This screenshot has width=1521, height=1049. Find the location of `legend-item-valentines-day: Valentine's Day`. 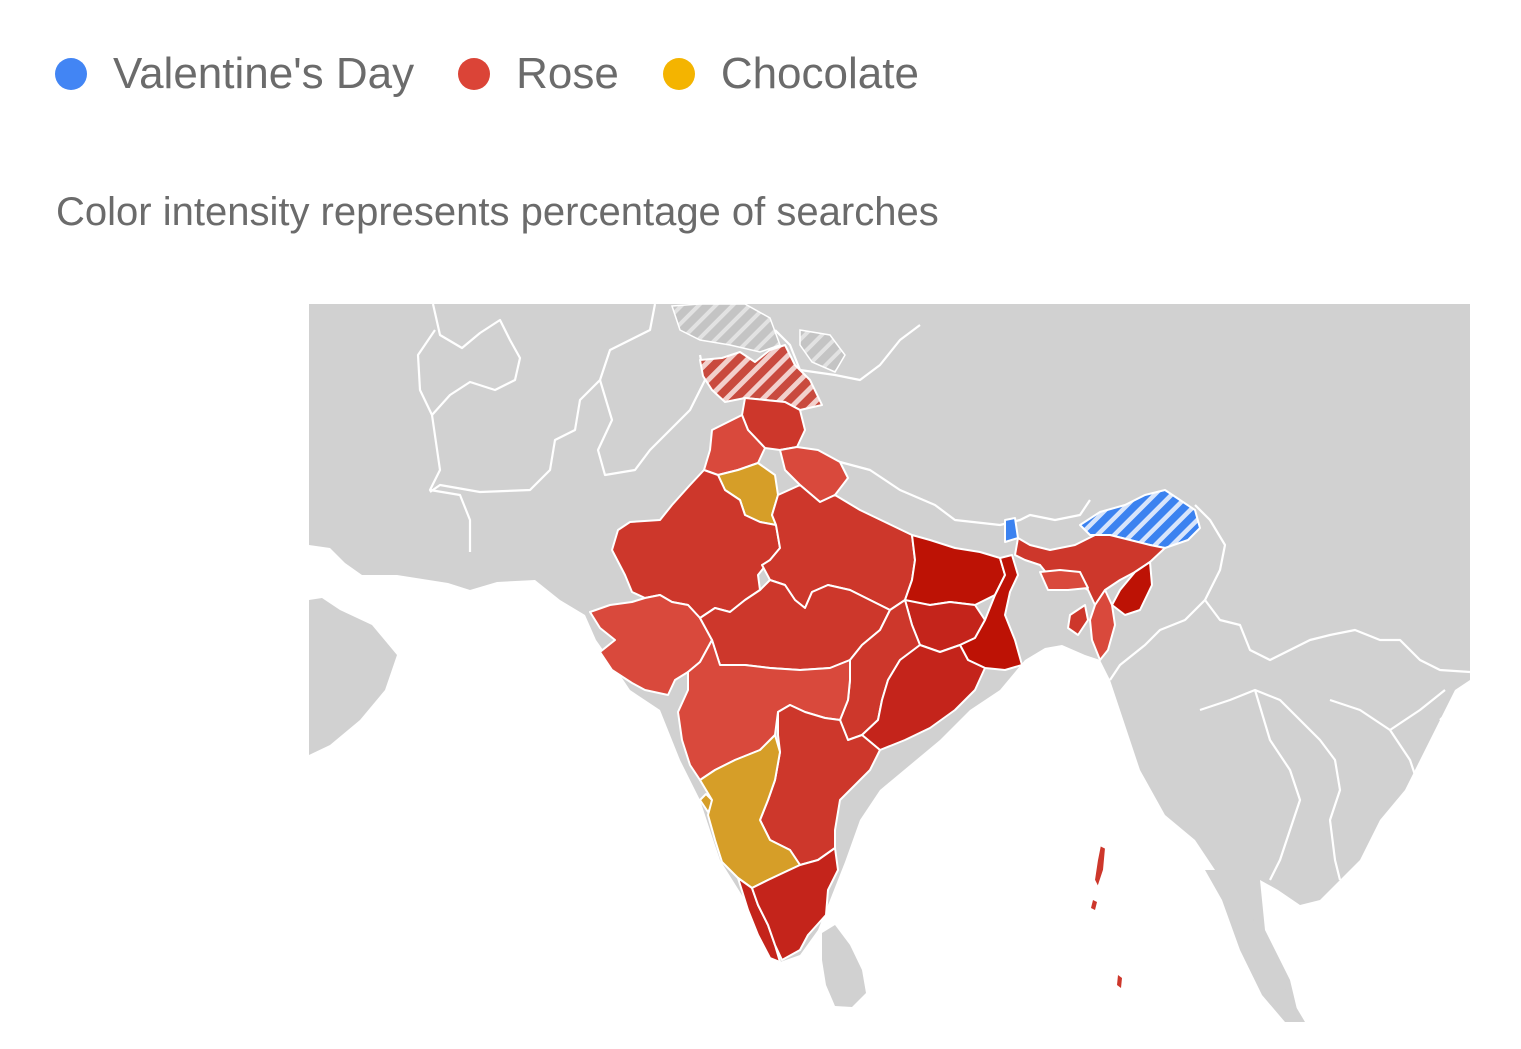

legend-item-valentines-day: Valentine's Day is located at coordinates (234, 74).